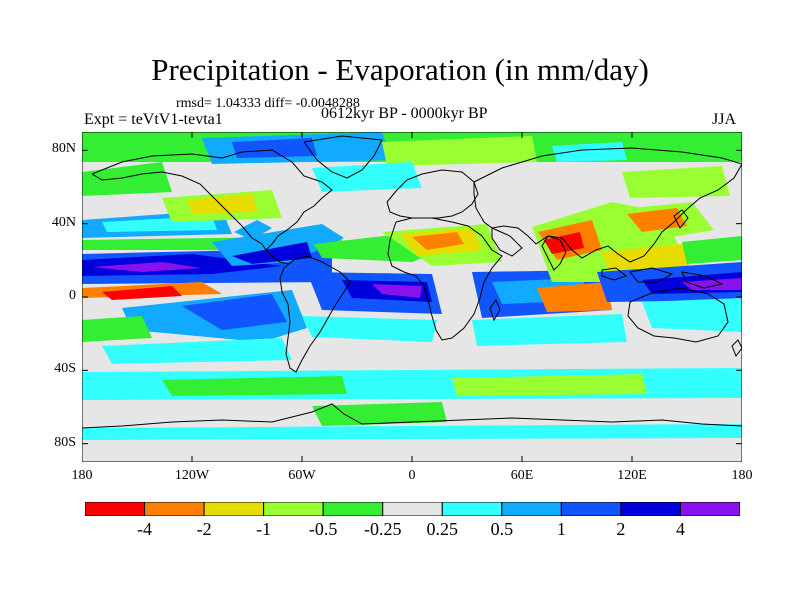 The height and width of the screenshot is (600, 800). What do you see at coordinates (268, 103) in the screenshot?
I see `rmsd-diff-stats: rmsd= 1.04333 diff= -0.0048288` at bounding box center [268, 103].